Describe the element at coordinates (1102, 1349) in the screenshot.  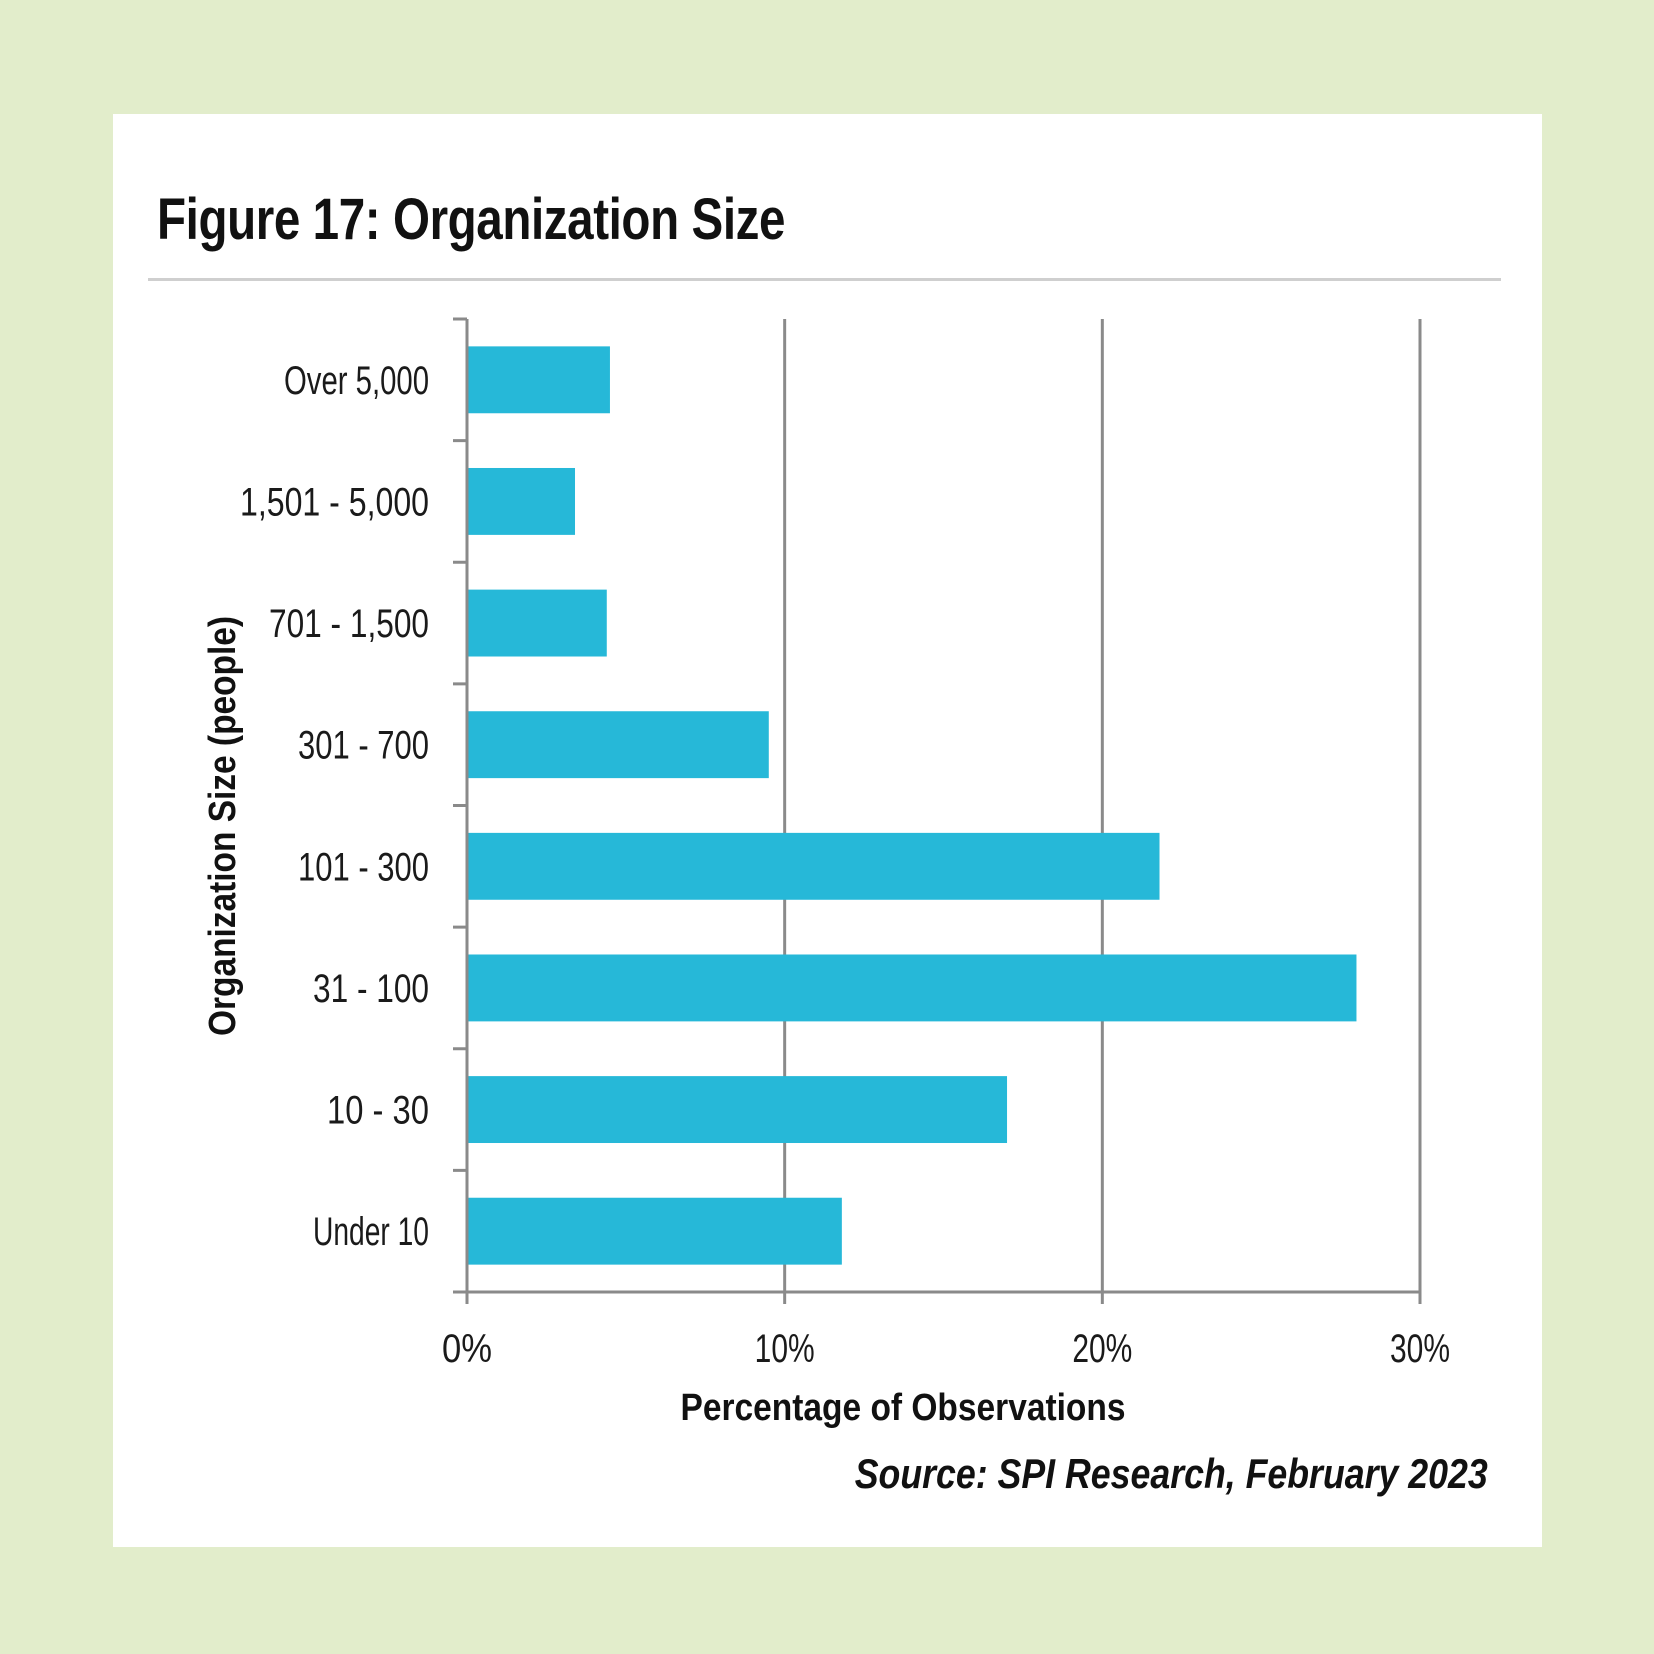
I see `x-tick-label: 20%` at that location.